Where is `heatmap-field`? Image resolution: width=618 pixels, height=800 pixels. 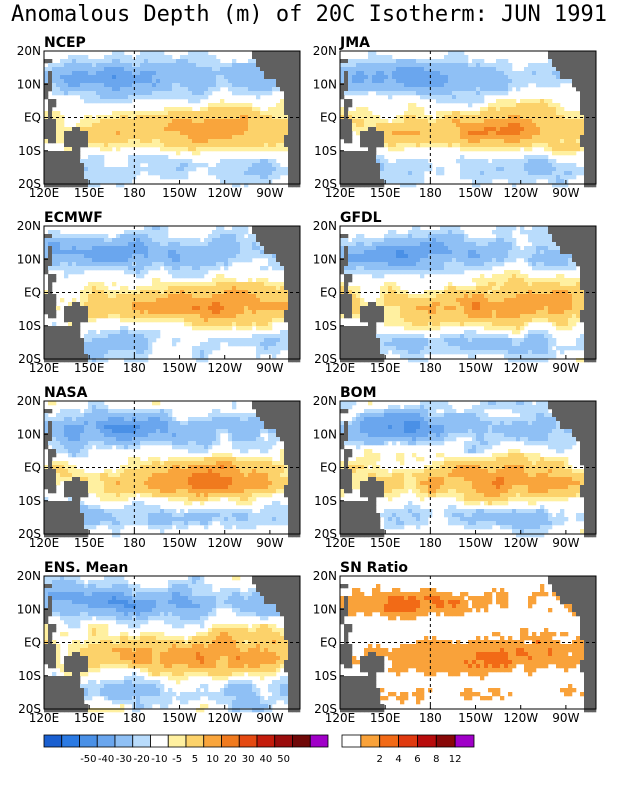
heatmap-field is located at coordinates (172, 119).